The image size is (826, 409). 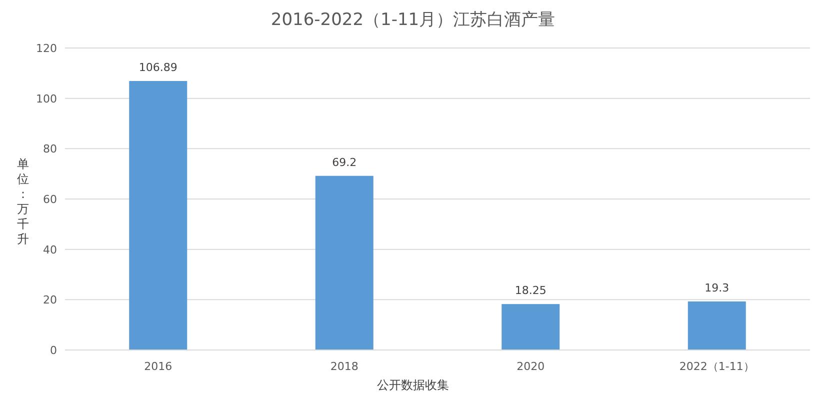 I want to click on y-tick-label: 120, so click(x=46, y=48).